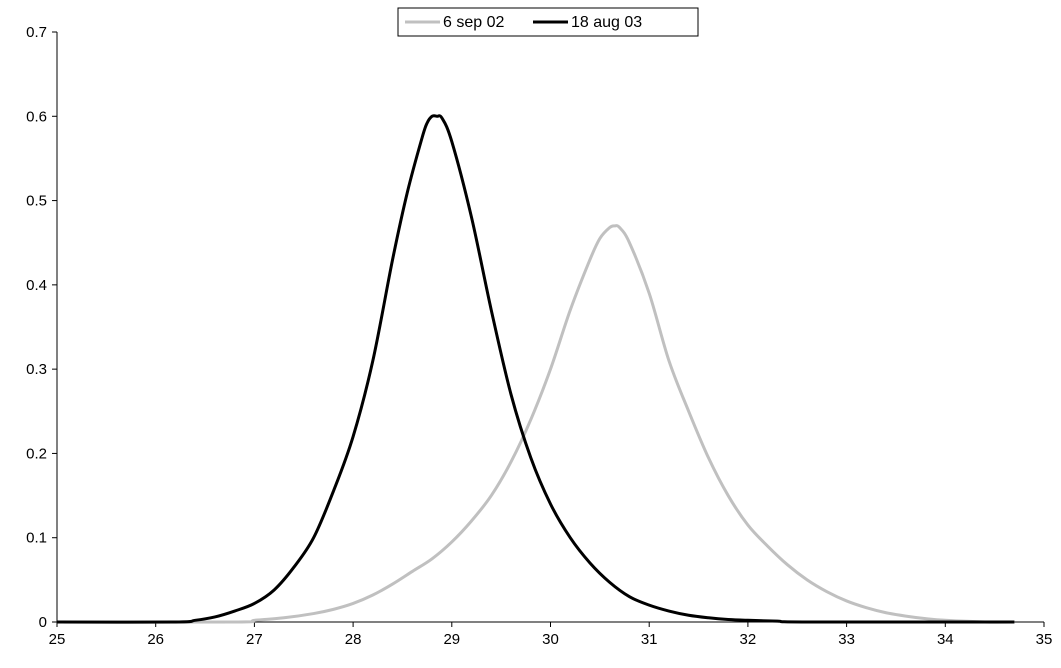 The image size is (1061, 668). Describe the element at coordinates (451, 639) in the screenshot. I see `x-tick-label: 29` at that location.